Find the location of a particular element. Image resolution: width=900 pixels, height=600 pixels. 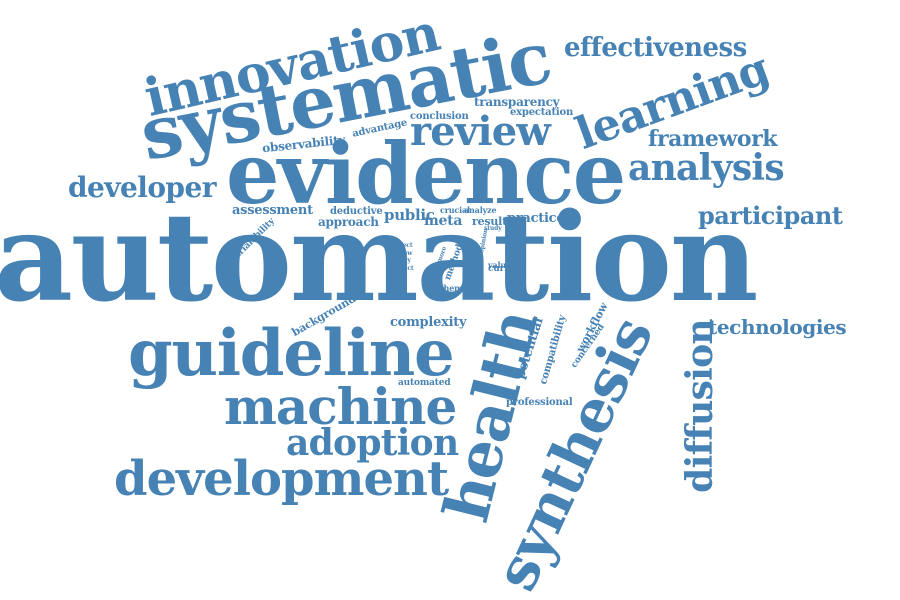

word-study: study is located at coordinates (493, 228).